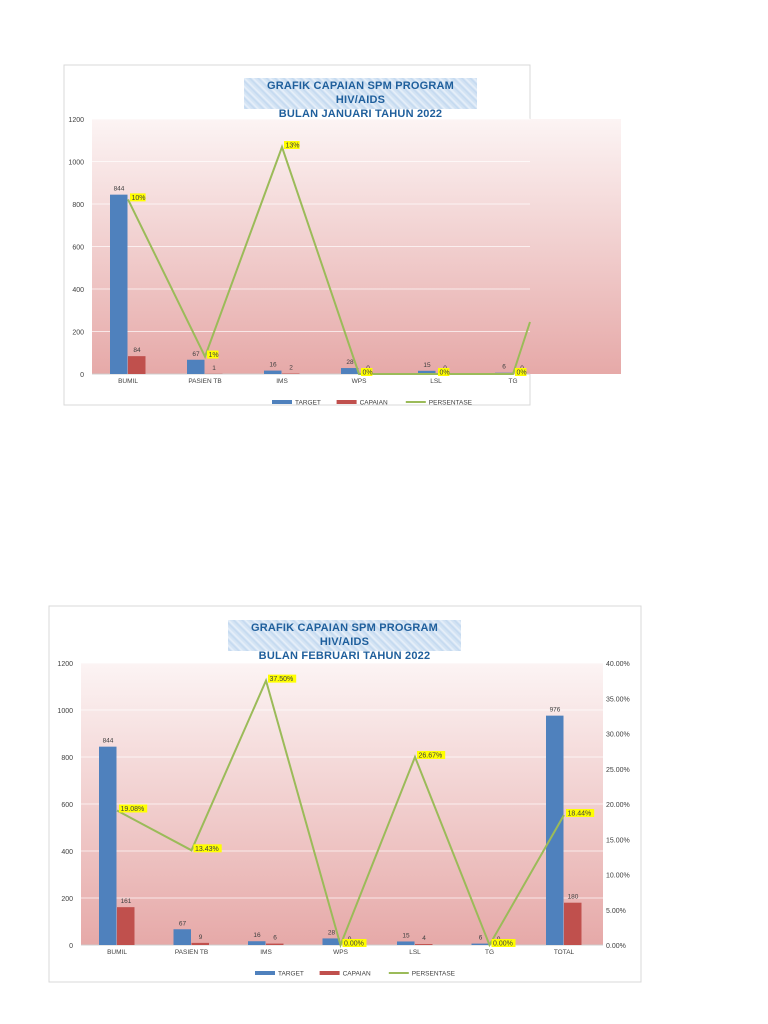 Image resolution: width=768 pixels, height=1024 pixels. I want to click on chart2-line-value-label: 13.43%, so click(207, 849).